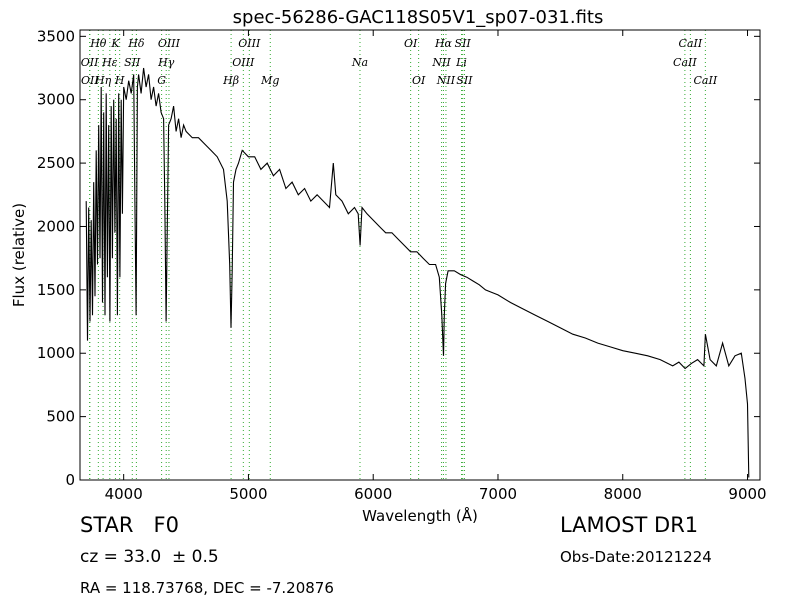 The image size is (800, 600). What do you see at coordinates (248, 494) in the screenshot?
I see `x-tick-label: 5000` at bounding box center [248, 494].